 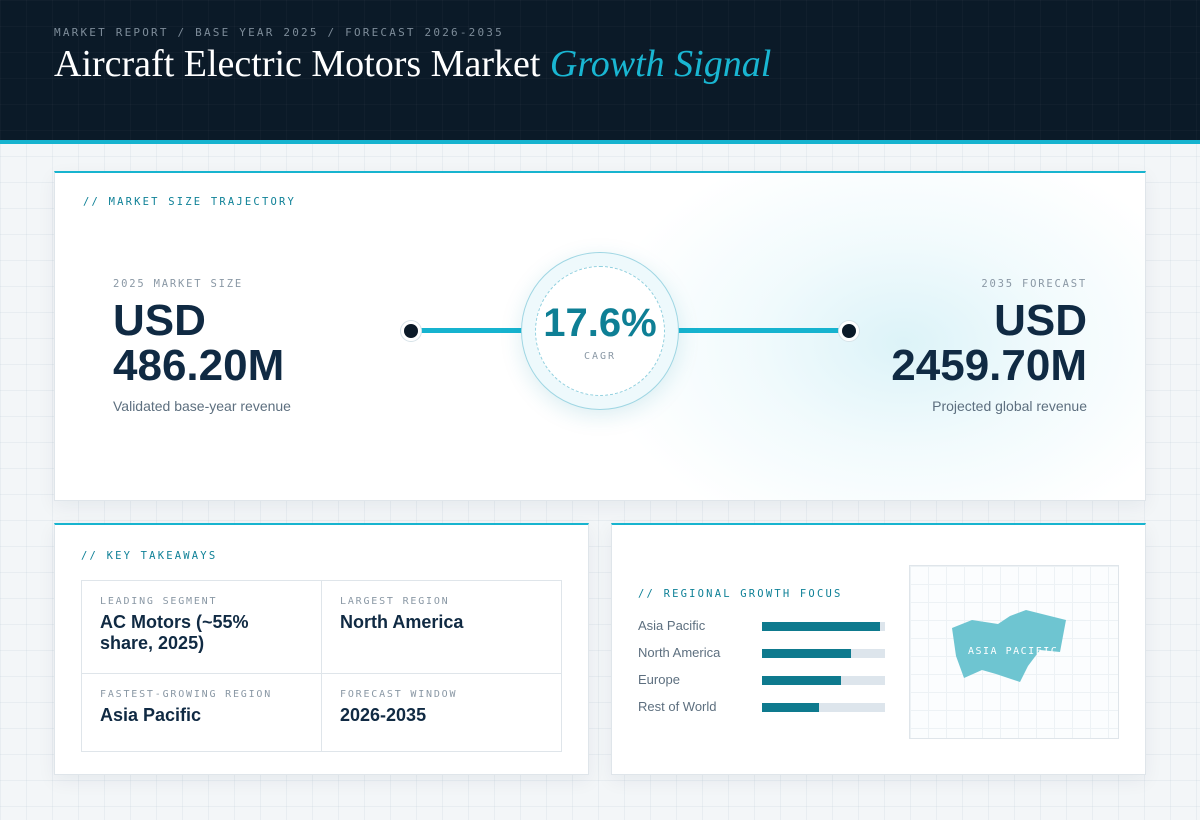 I want to click on start-node, so click(x=411, y=331).